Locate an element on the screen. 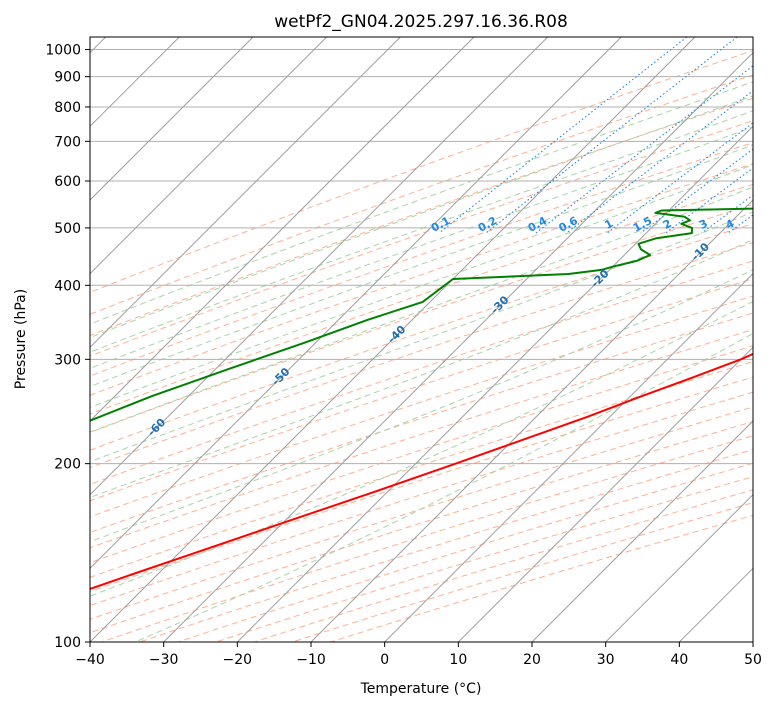 The width and height of the screenshot is (775, 708). y-axis-title: Pressure (hPa) is located at coordinates (21, 339).